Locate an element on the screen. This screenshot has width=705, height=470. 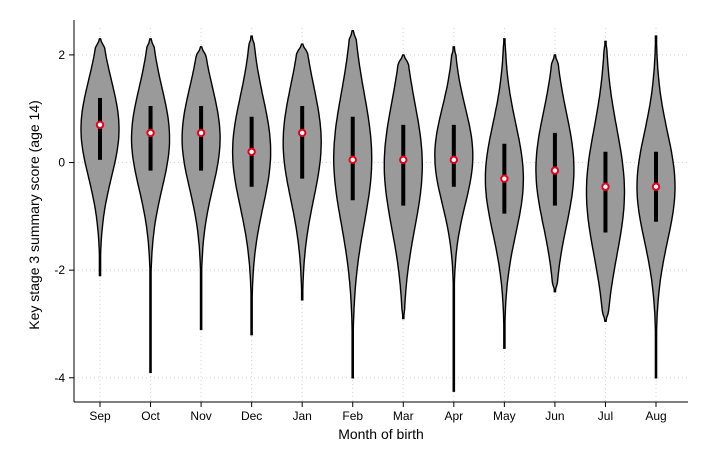
violin-oct is located at coordinates (150, 206).